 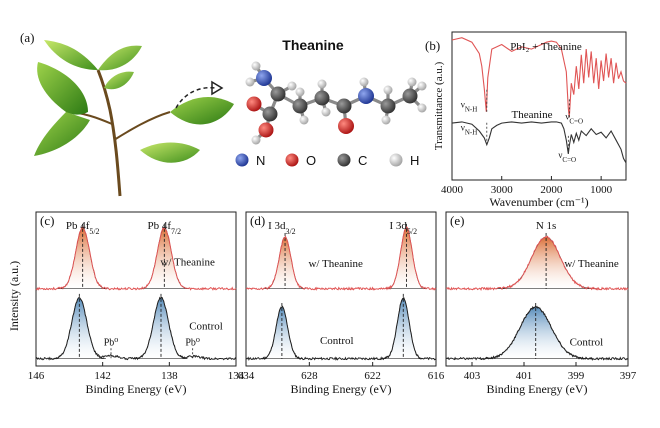 I want to click on y-axis-label: Transmittance (a.u.), so click(x=439, y=105).